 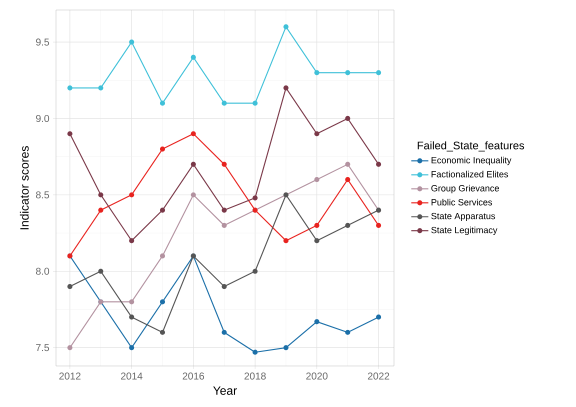 What do you see at coordinates (193, 376) in the screenshot?
I see `x-tick-label: 2016` at bounding box center [193, 376].